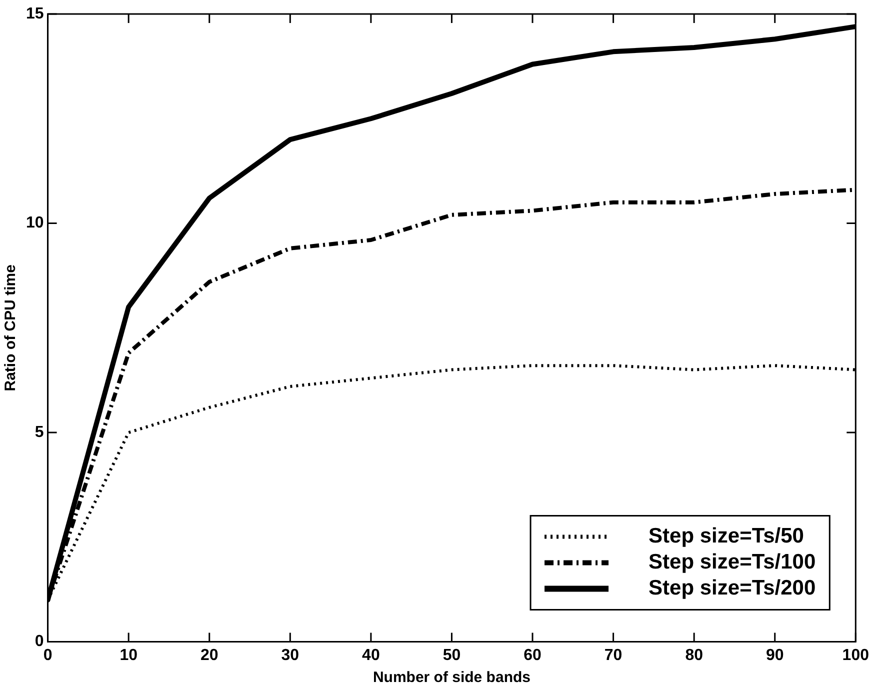 The width and height of the screenshot is (873, 689). Describe the element at coordinates (290, 655) in the screenshot. I see `x-tick-label: 30` at that location.